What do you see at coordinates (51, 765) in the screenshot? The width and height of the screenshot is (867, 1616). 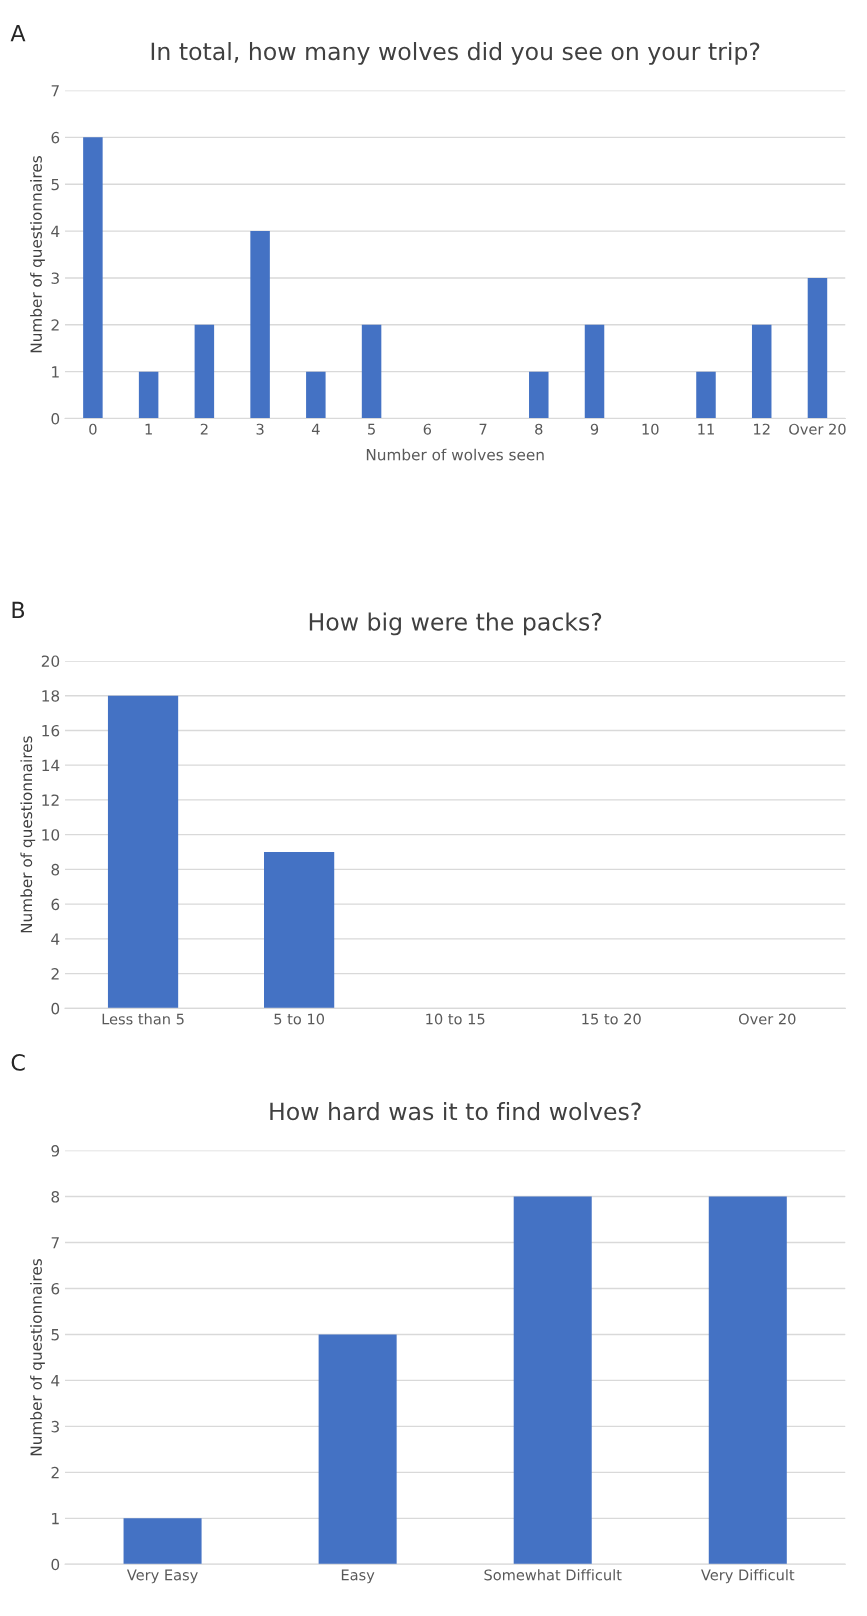 I see `y-tick-label: 14` at bounding box center [51, 765].